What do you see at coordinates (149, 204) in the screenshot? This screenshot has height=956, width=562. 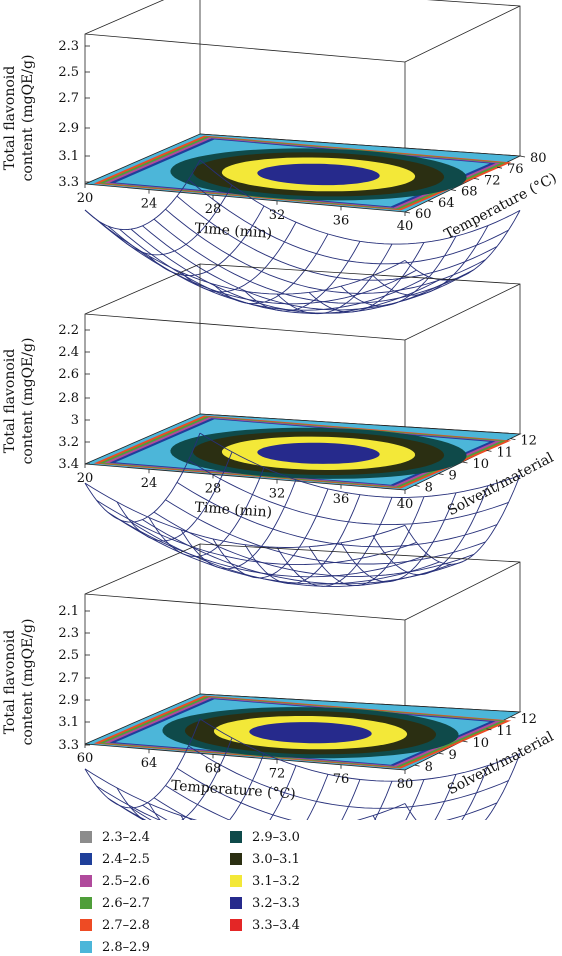 I see `x-tick-label: 24` at bounding box center [149, 204].